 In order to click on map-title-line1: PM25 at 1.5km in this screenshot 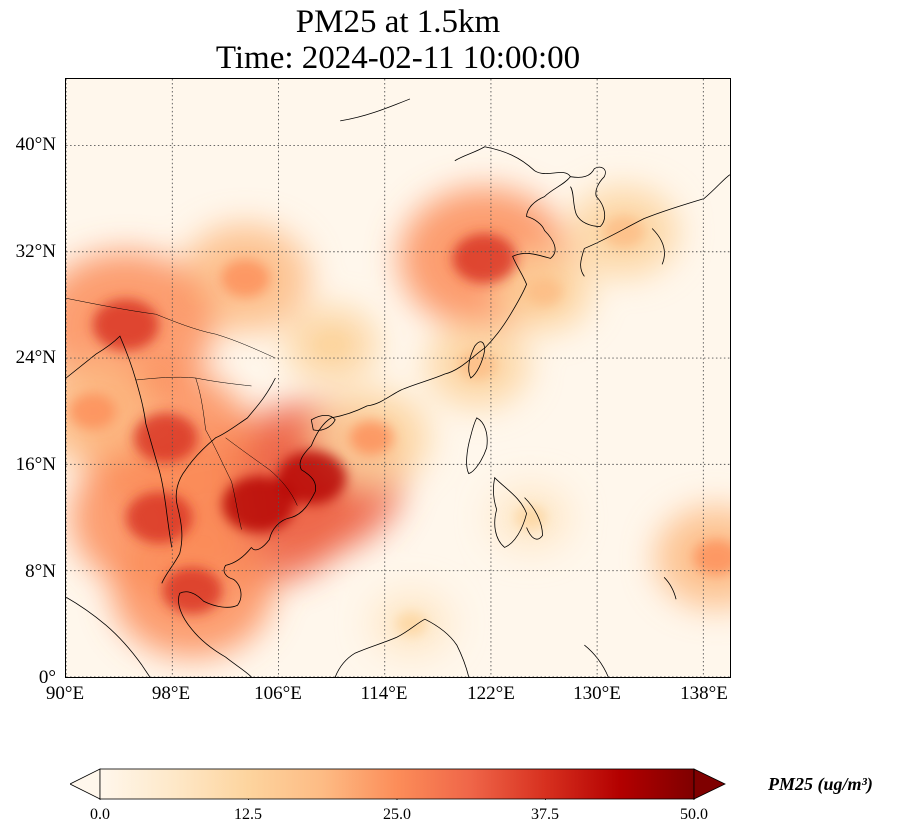, I will do `click(398, 22)`.